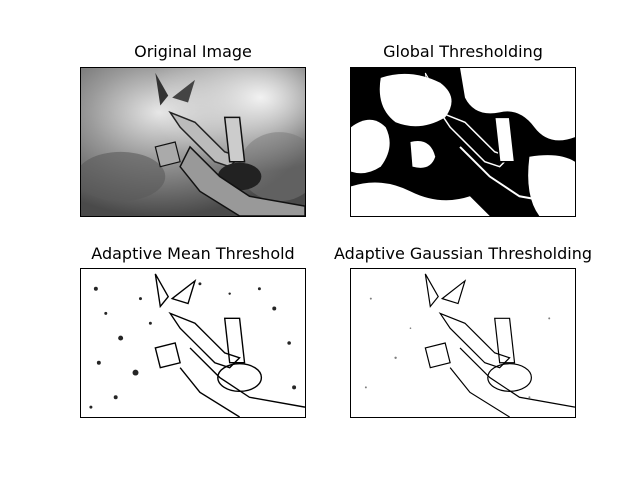  Describe the element at coordinates (193, 142) in the screenshot. I see `original-image` at that location.